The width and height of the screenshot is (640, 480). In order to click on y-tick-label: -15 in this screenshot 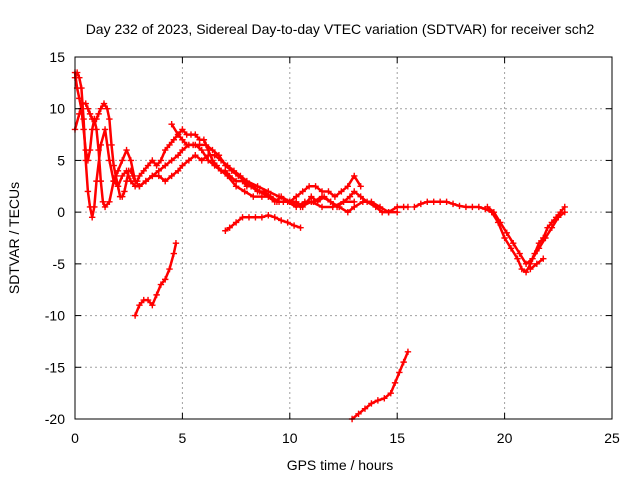, I will do `click(55, 367)`.